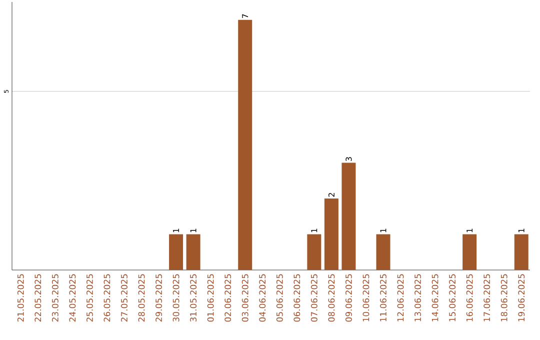 The width and height of the screenshot is (540, 340). What do you see at coordinates (331, 195) in the screenshot?
I see `data-label: 2` at bounding box center [331, 195].